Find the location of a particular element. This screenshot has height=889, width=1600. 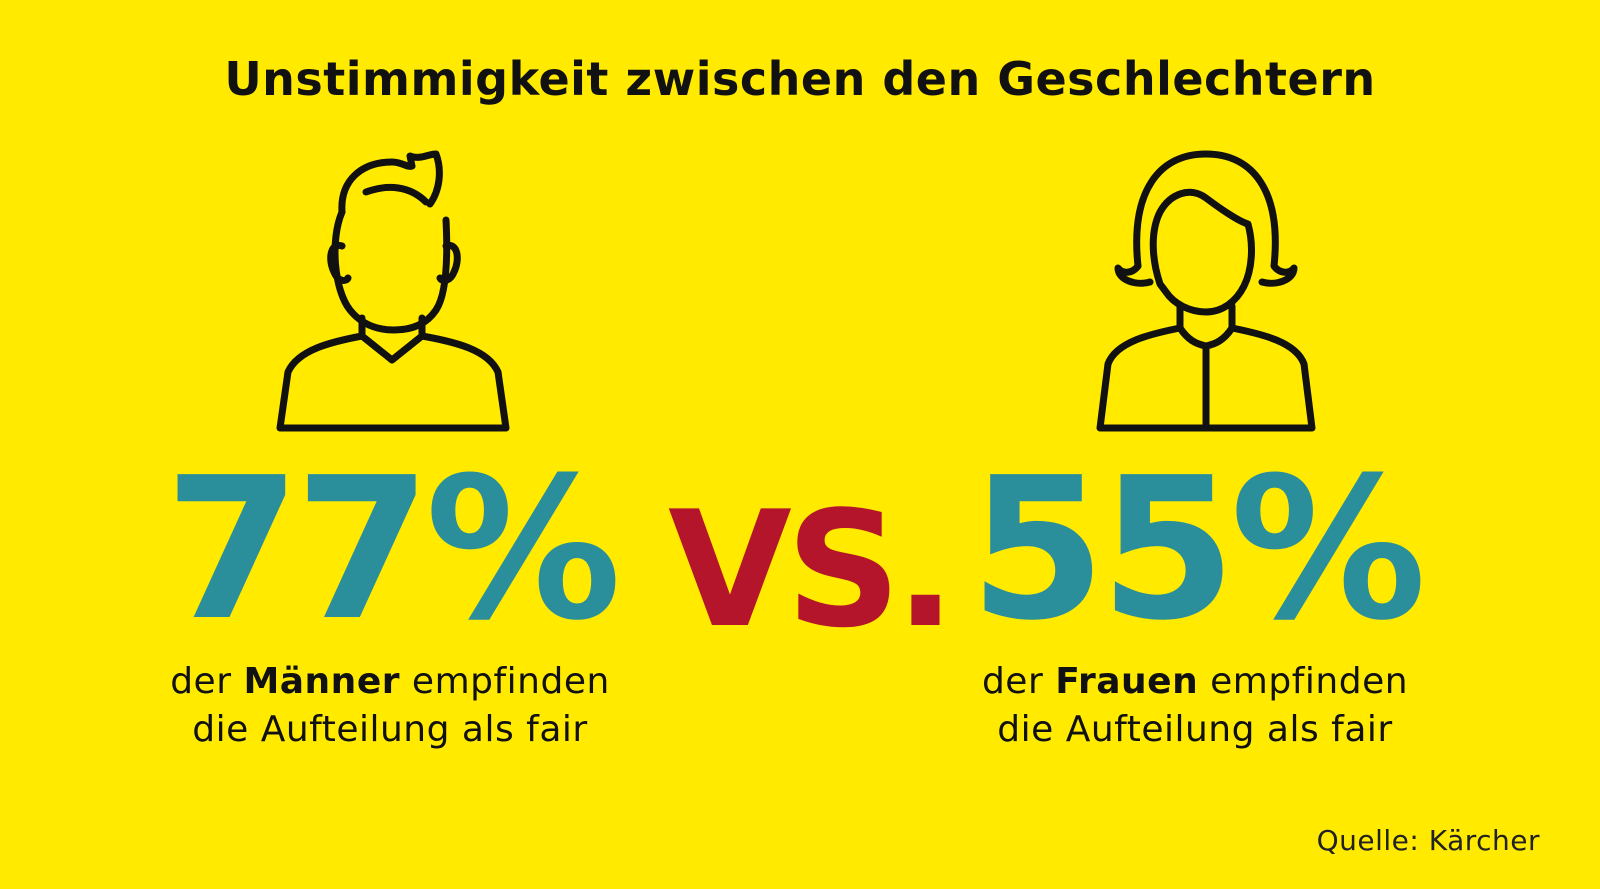

men-caption-suffix: empfinden is located at coordinates (504, 681).